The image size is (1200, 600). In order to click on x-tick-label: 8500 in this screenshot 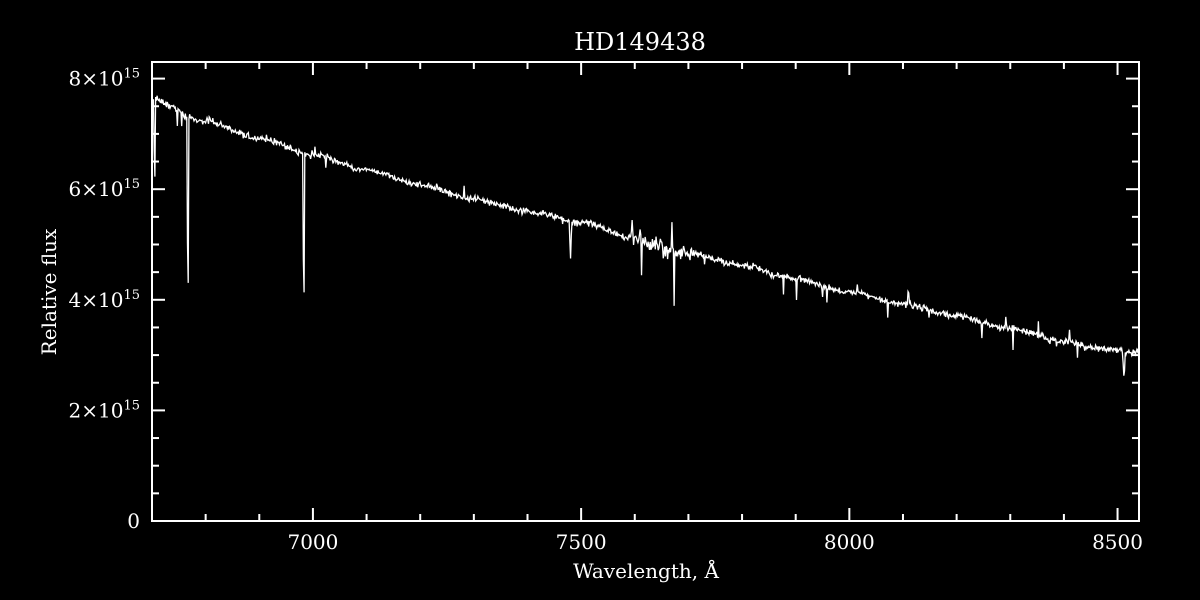, I will do `click(1117, 542)`.